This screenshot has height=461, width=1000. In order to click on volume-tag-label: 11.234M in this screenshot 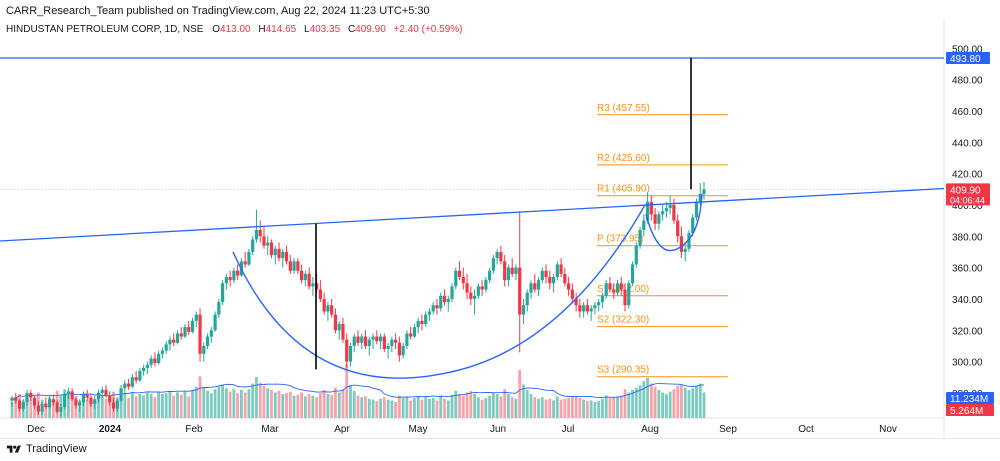, I will do `click(969, 399)`.